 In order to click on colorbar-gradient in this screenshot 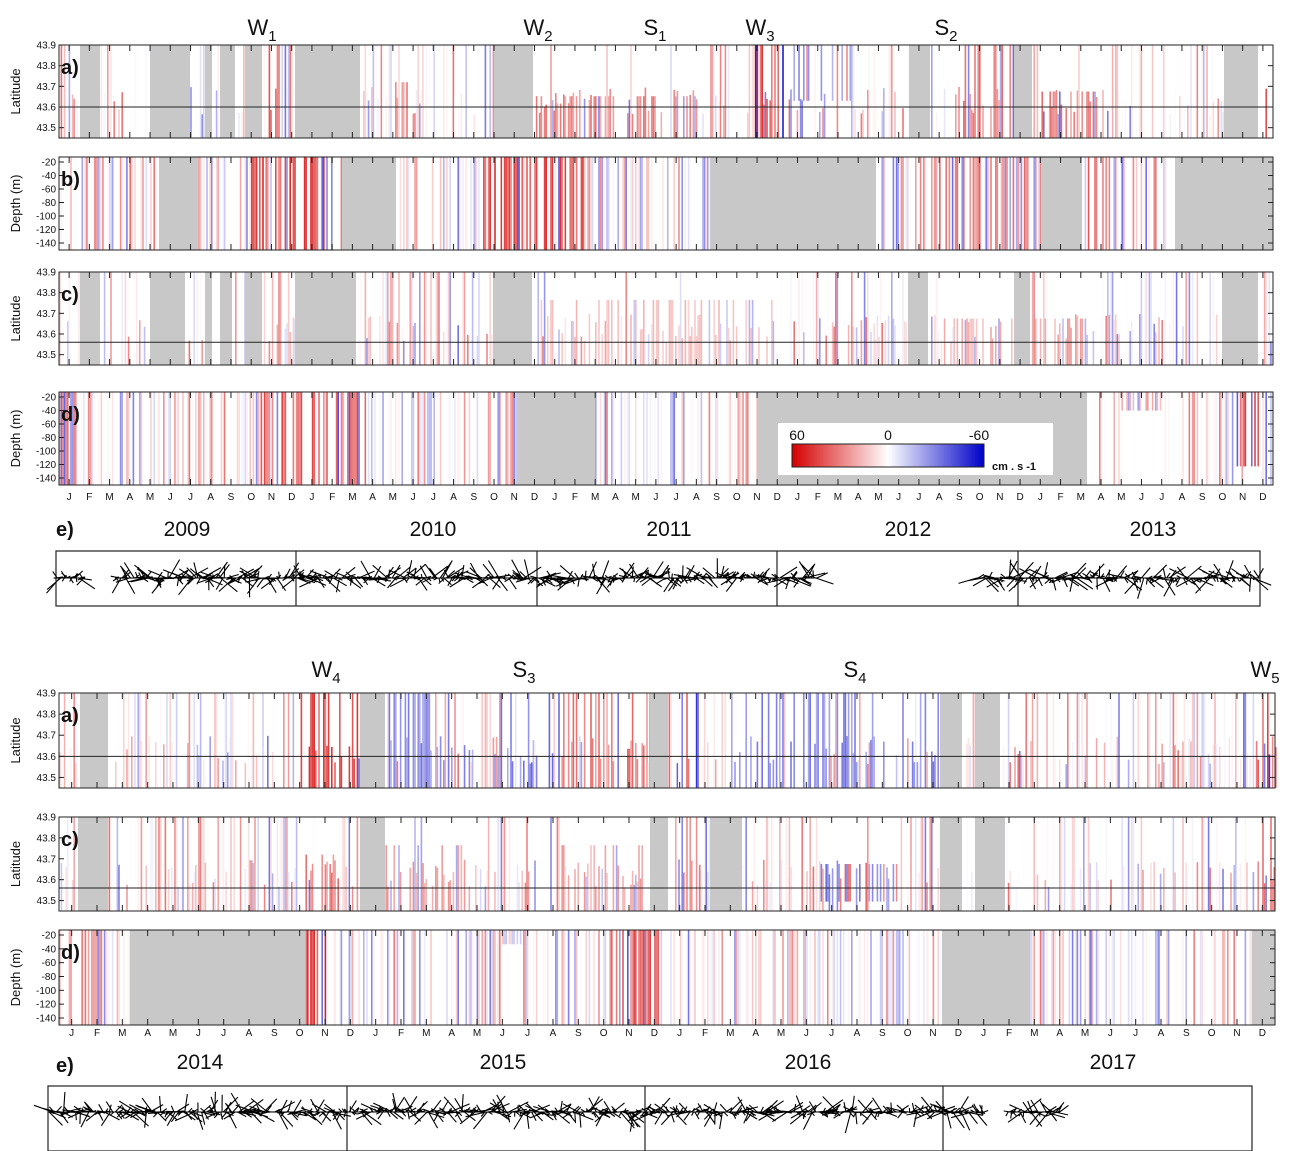, I will do `click(888, 455)`.